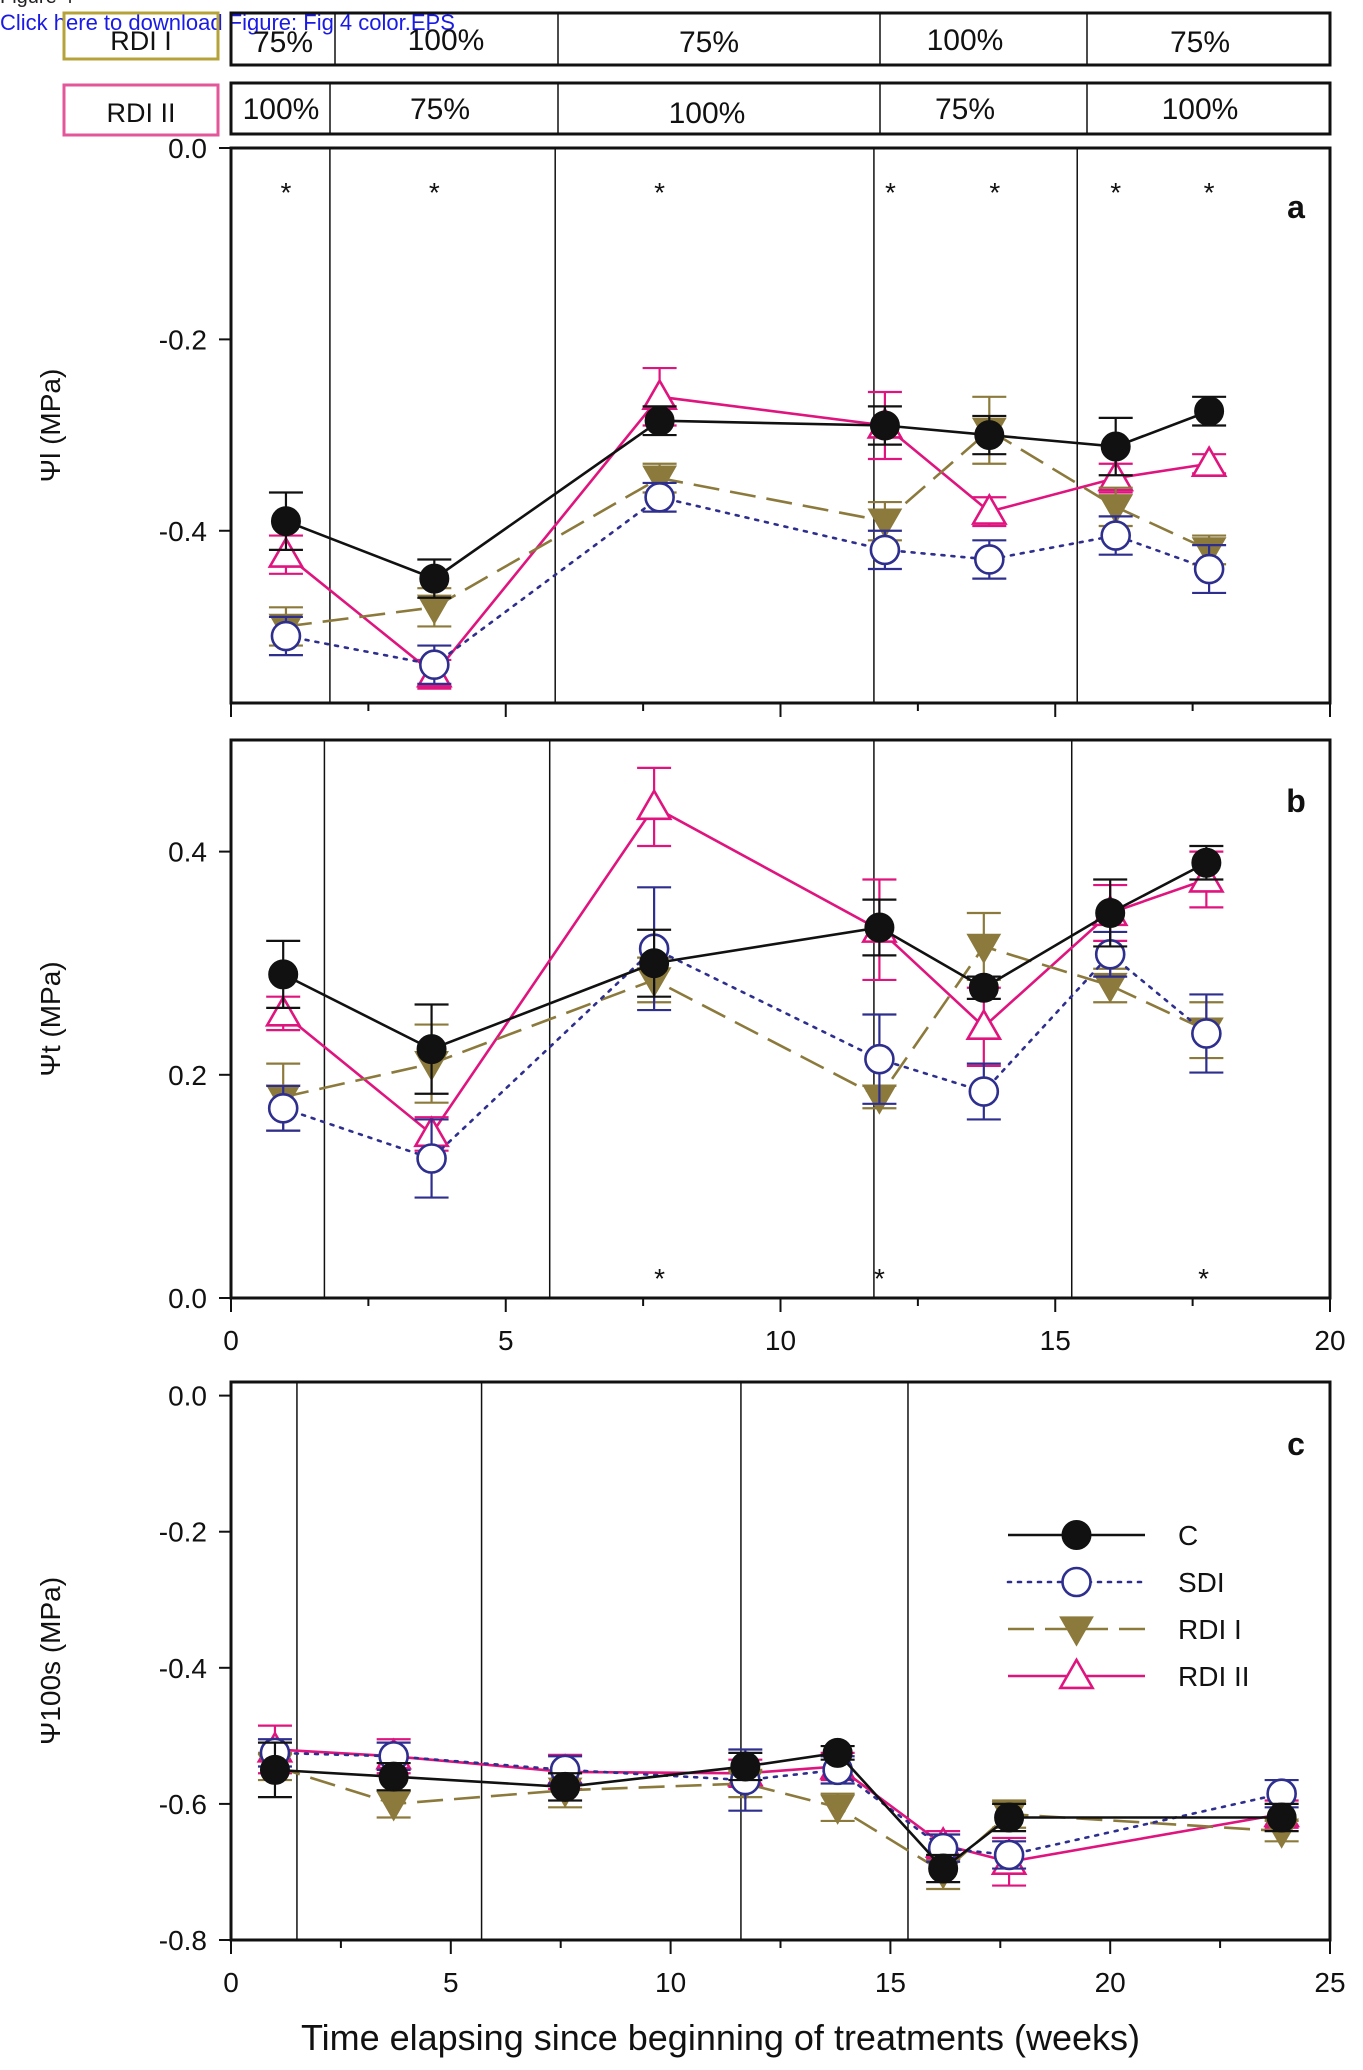 This screenshot has width=1363, height=2070. Describe the element at coordinates (1296, 801) in the screenshot. I see `panel-b-letter: b` at that location.